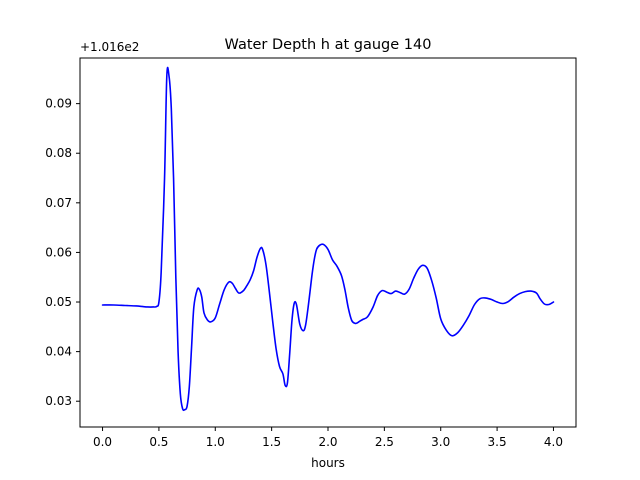 Image resolution: width=640 pixels, height=480 pixels. Describe the element at coordinates (58, 203) in the screenshot. I see `y-tick-label: 0.07` at that location.